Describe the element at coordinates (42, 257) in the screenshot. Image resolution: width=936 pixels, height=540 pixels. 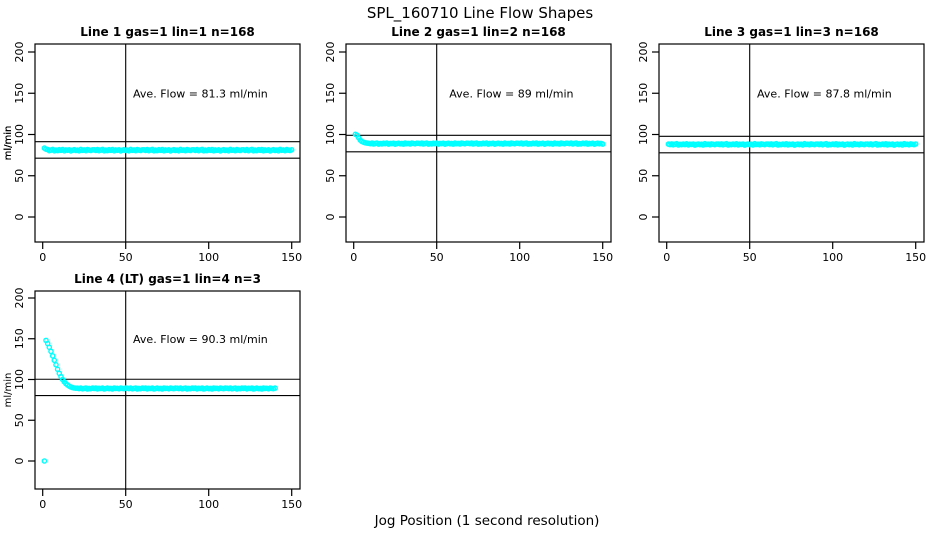
I see `panel-1-x-tick-label: 0` at that location.